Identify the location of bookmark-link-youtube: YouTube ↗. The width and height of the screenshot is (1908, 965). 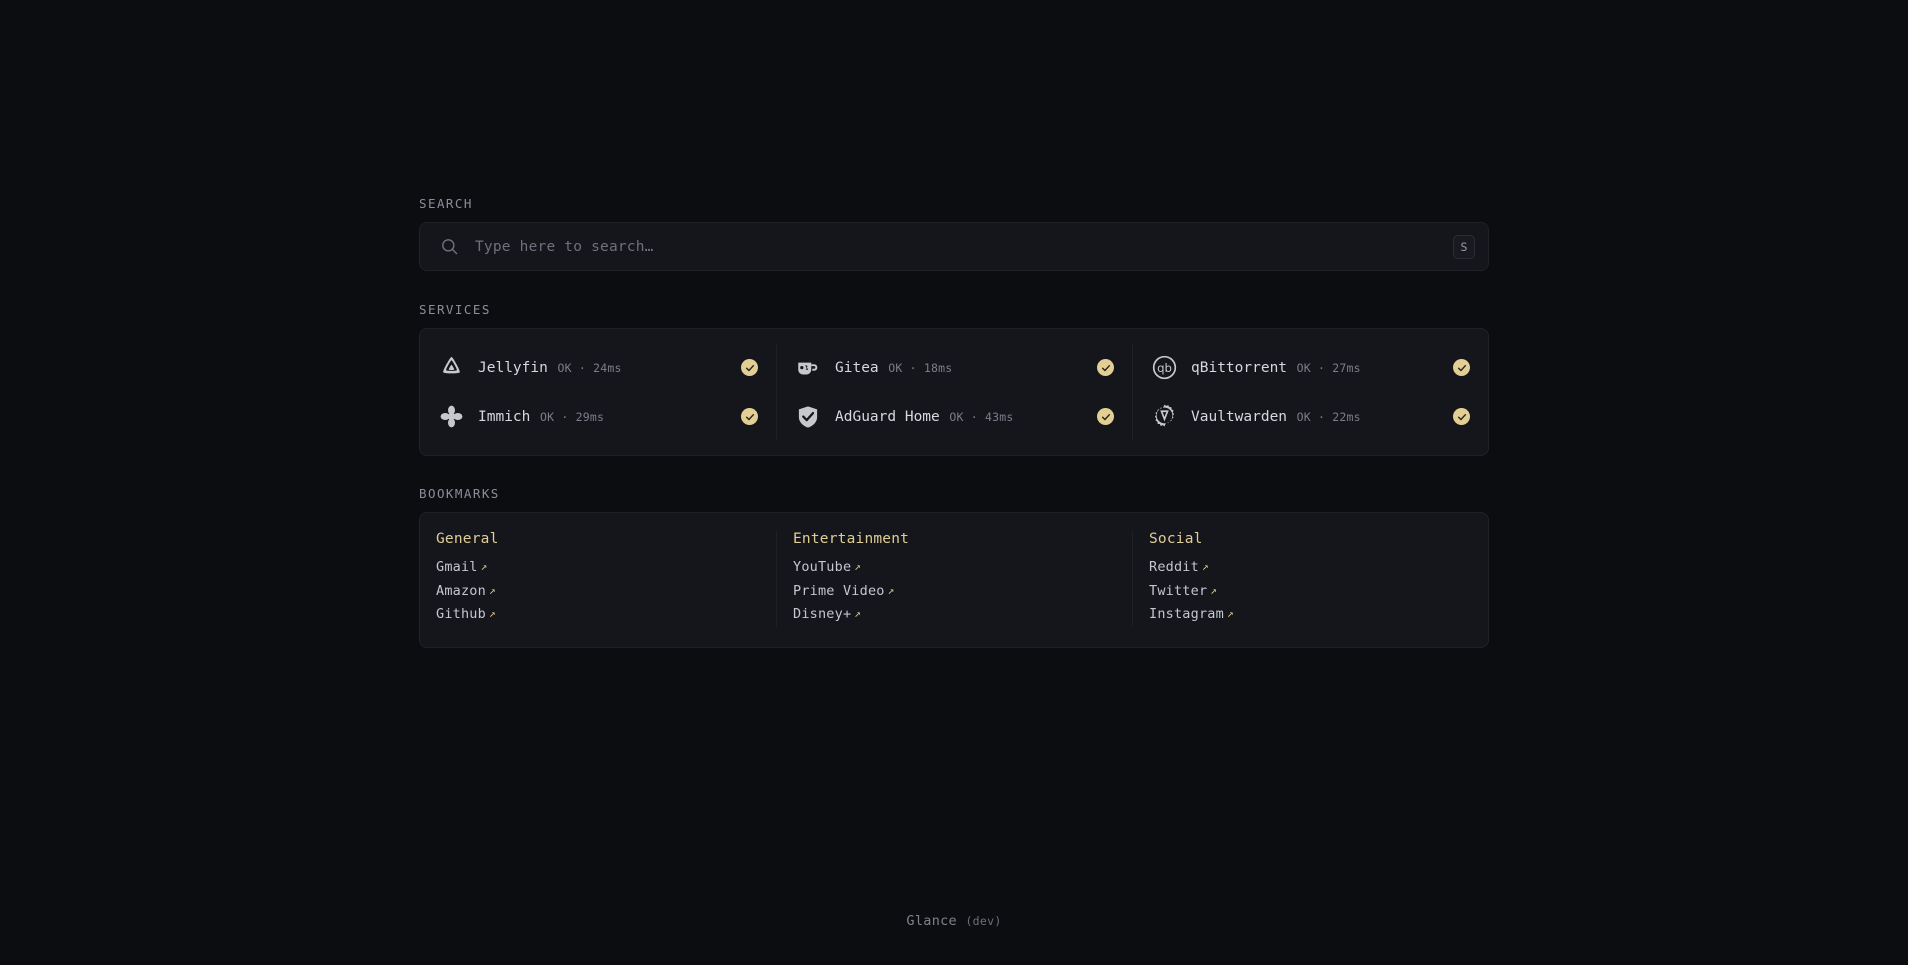
(952, 568).